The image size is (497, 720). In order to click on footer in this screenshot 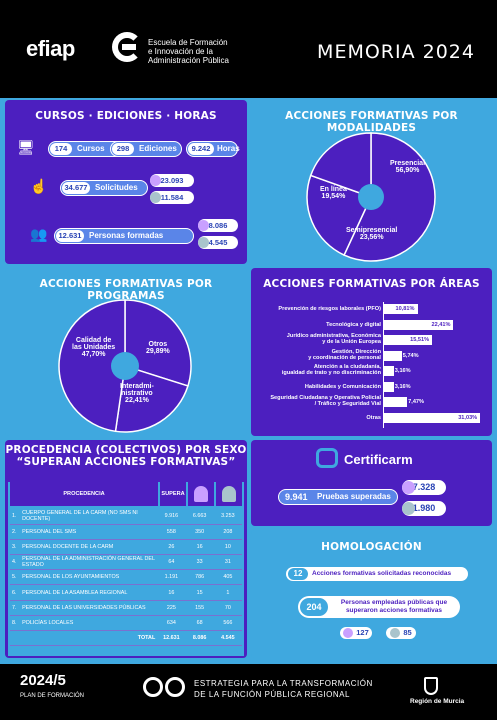, I will do `click(248, 692)`.